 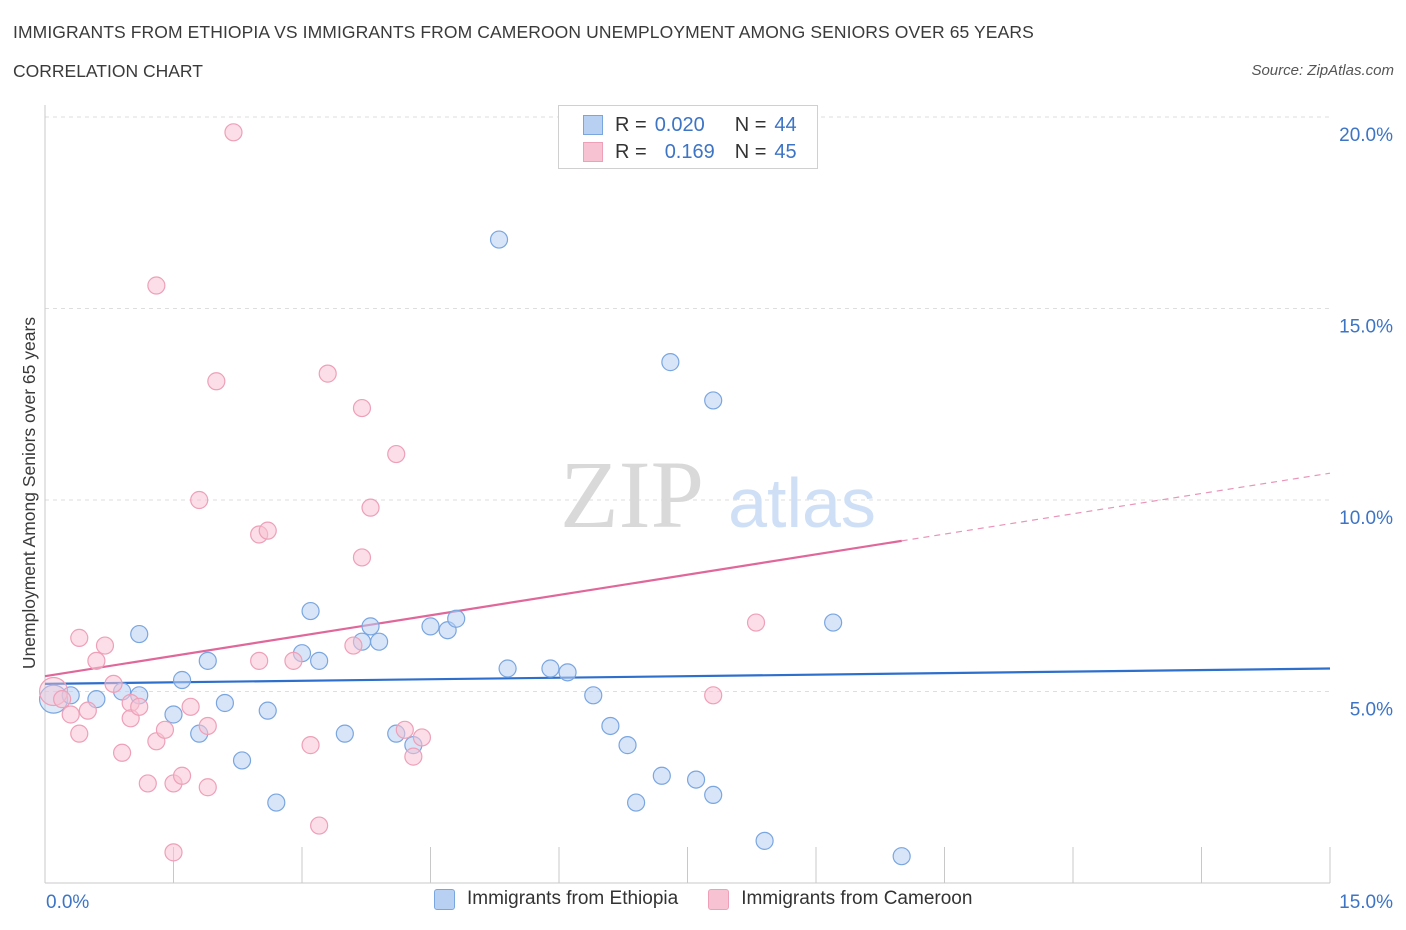 What do you see at coordinates (67, 902) in the screenshot?
I see `x-tick-label: 0.0%` at bounding box center [67, 902].